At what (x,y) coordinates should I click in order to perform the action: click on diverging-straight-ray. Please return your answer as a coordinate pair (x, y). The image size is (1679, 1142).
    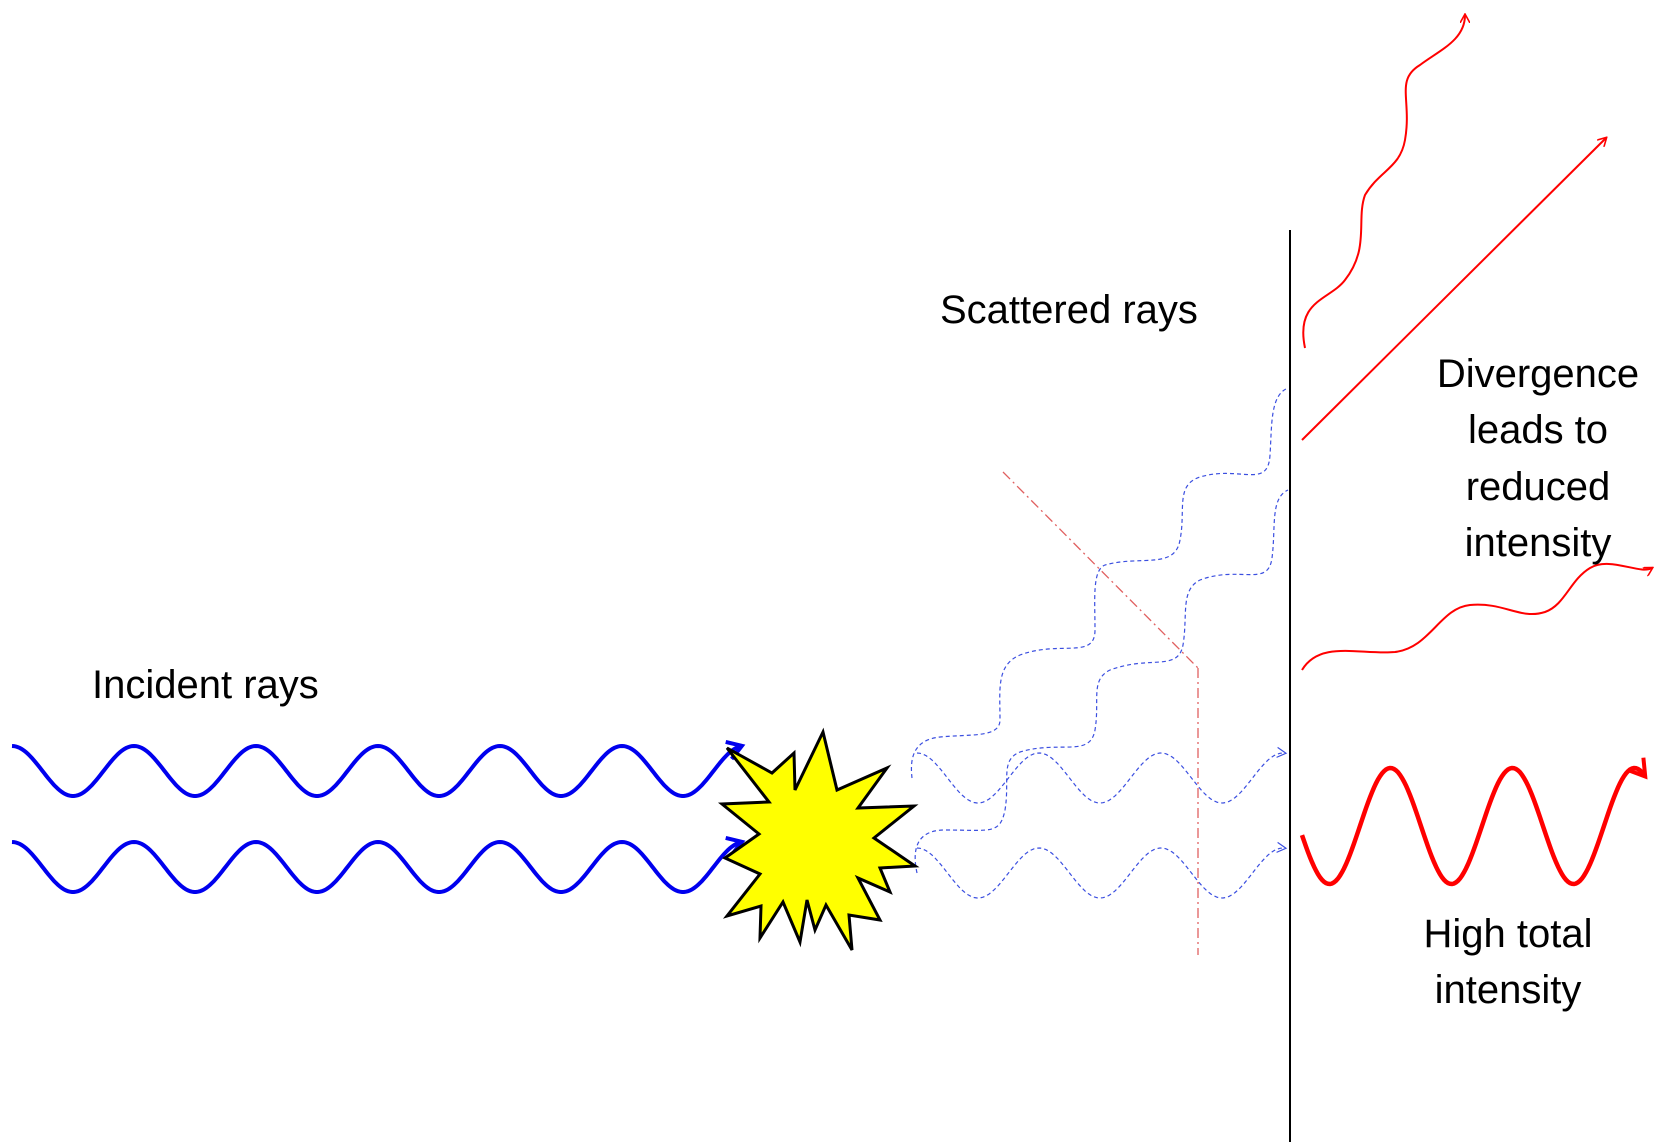
    Looking at the image, I should click on (1453, 289).